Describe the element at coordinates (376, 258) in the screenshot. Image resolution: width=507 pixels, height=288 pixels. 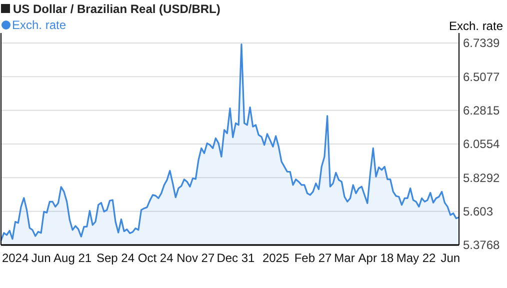
I see `x-tick-label: Apr 18` at that location.